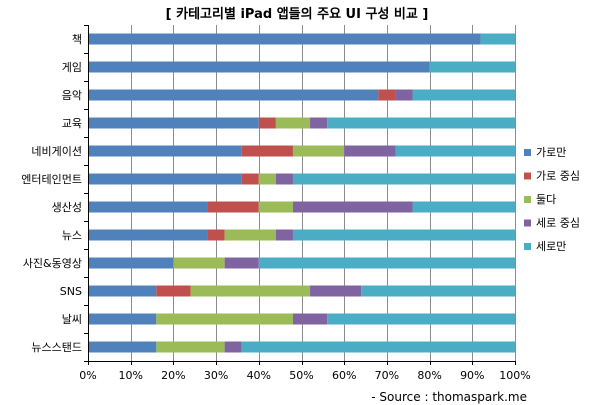 Image resolution: width=595 pixels, height=405 pixels. I want to click on x-tick-label: 0%, so click(87, 375).